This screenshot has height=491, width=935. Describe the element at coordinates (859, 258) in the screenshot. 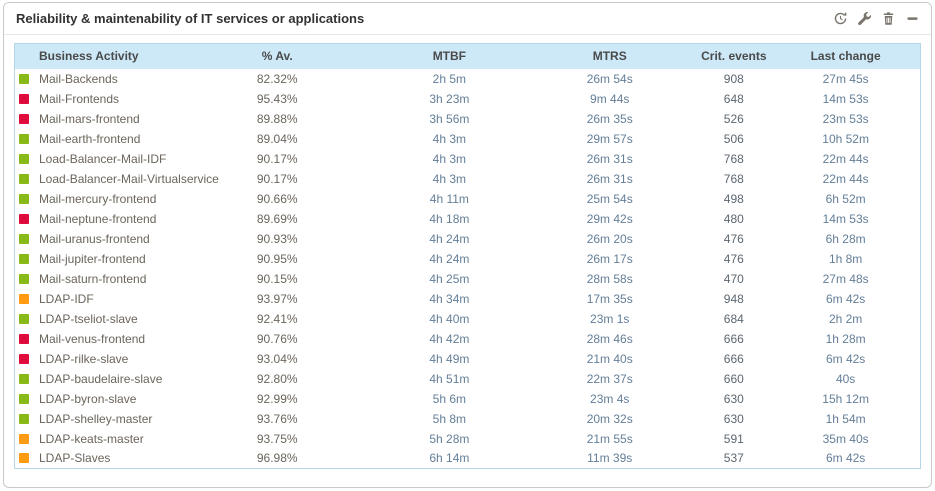

I see `last-change-value: 1h 8m` at that location.